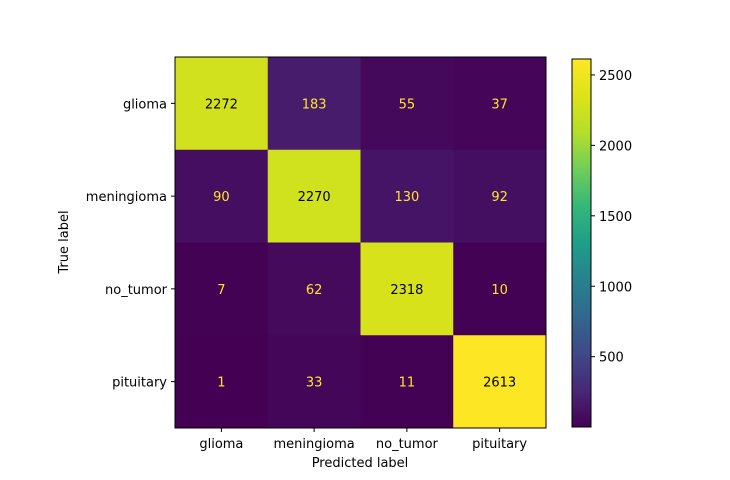 Image resolution: width=730 pixels, height=480 pixels. Describe the element at coordinates (499, 444) in the screenshot. I see `x-tick-label: pituitary` at that location.